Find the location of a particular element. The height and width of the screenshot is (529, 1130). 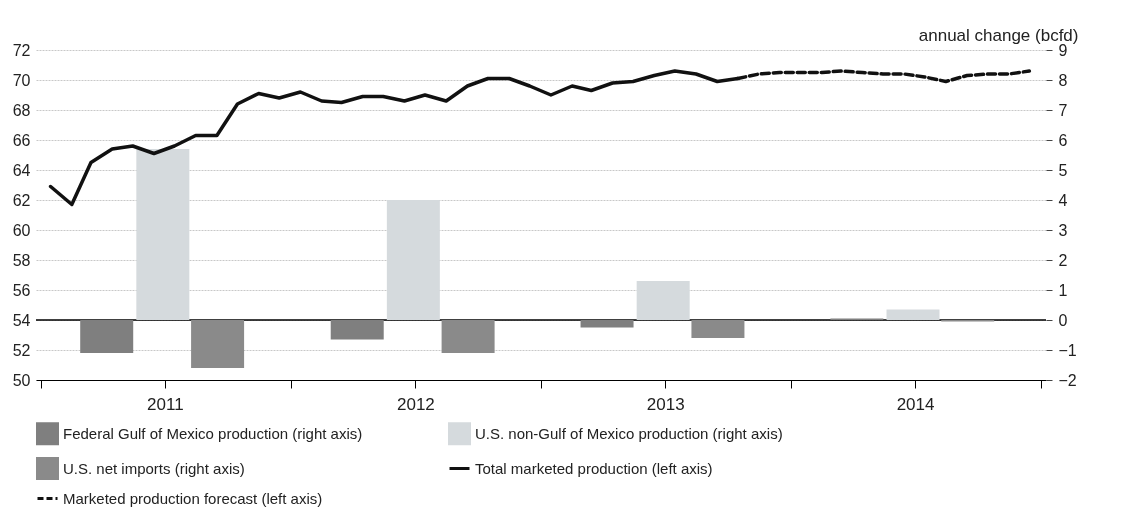

legend-label: Marketed production forecast (left axis) is located at coordinates (193, 498).